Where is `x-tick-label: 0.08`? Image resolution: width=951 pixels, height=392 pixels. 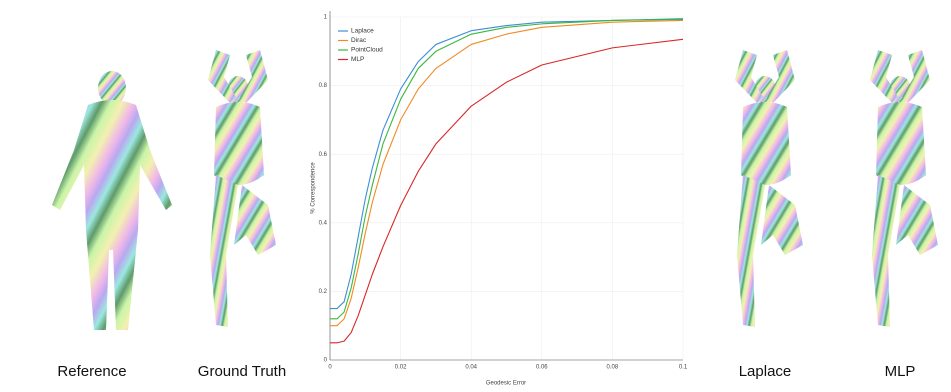
x-tick-label: 0.08 is located at coordinates (613, 368).